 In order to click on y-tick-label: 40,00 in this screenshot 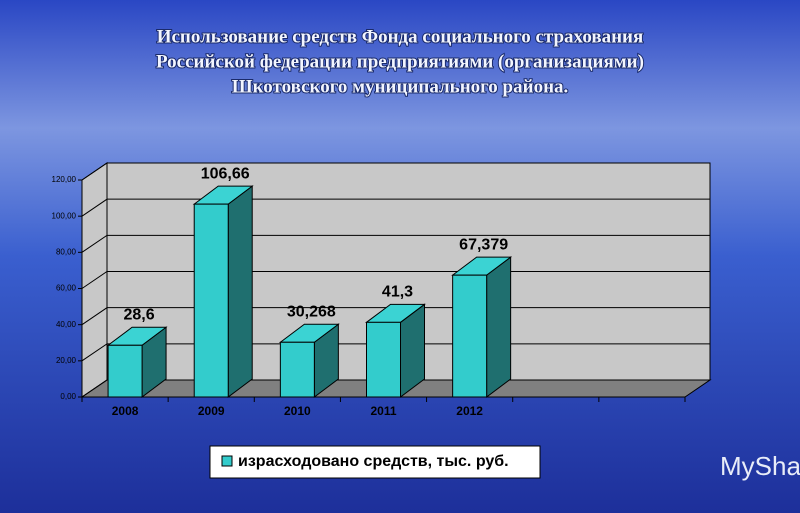, I will do `click(66, 324)`.